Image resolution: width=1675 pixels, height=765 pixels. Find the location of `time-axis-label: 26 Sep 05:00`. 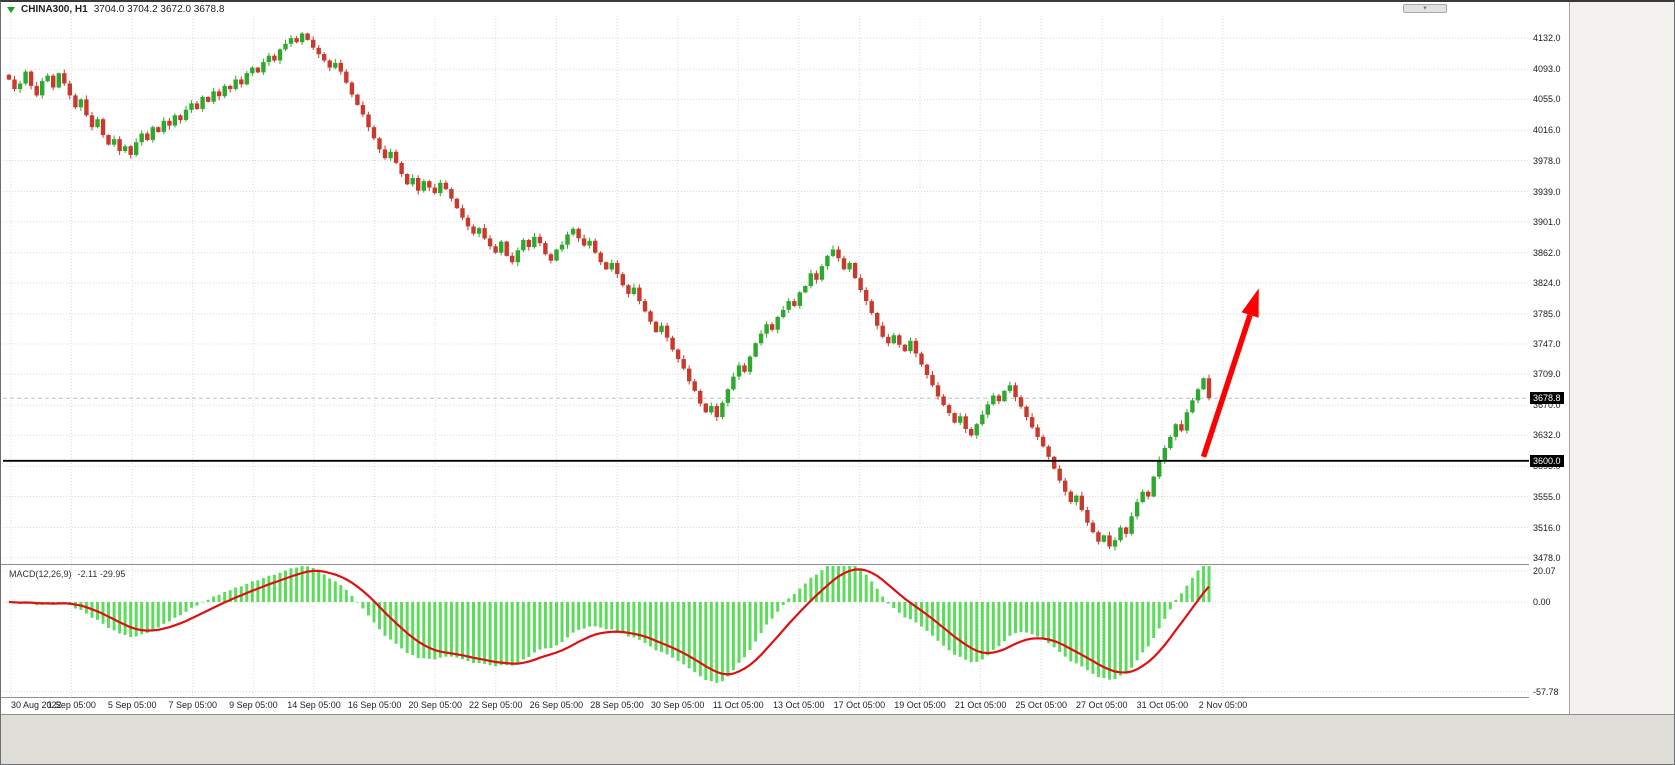

time-axis-label: 26 Sep 05:00 is located at coordinates (556, 705).